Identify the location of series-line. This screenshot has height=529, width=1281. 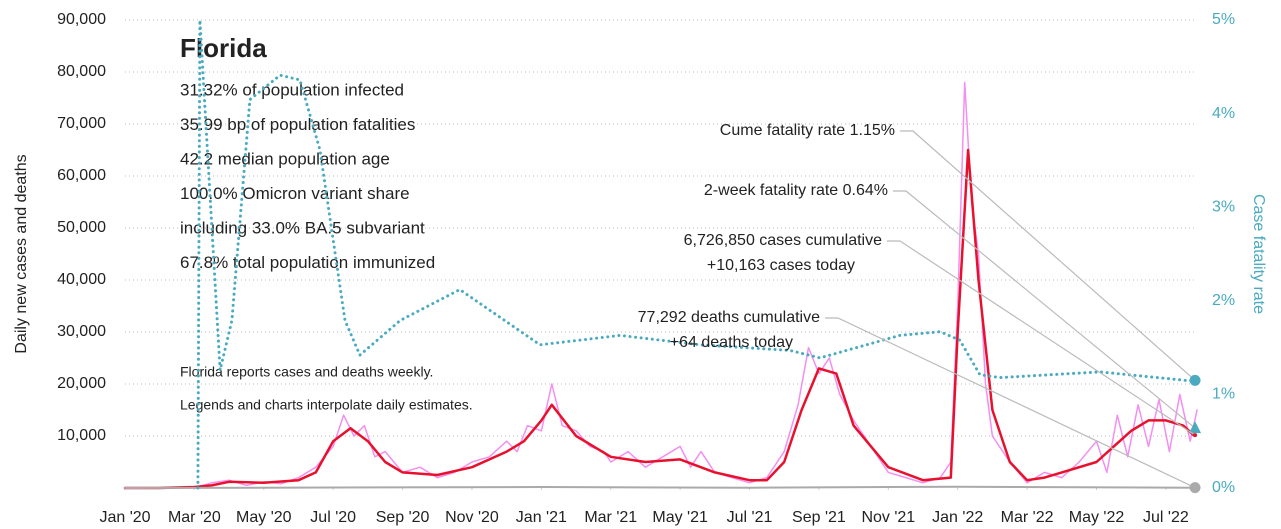
(659, 487).